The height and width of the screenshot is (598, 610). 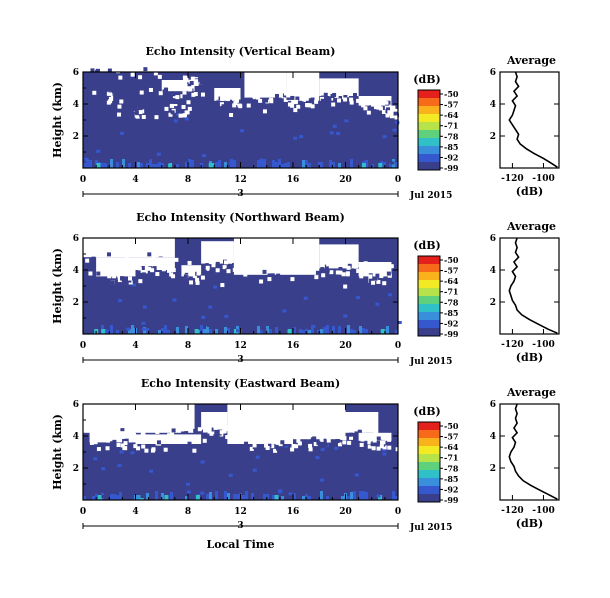 I want to click on gap-regions, so click(x=245, y=94).